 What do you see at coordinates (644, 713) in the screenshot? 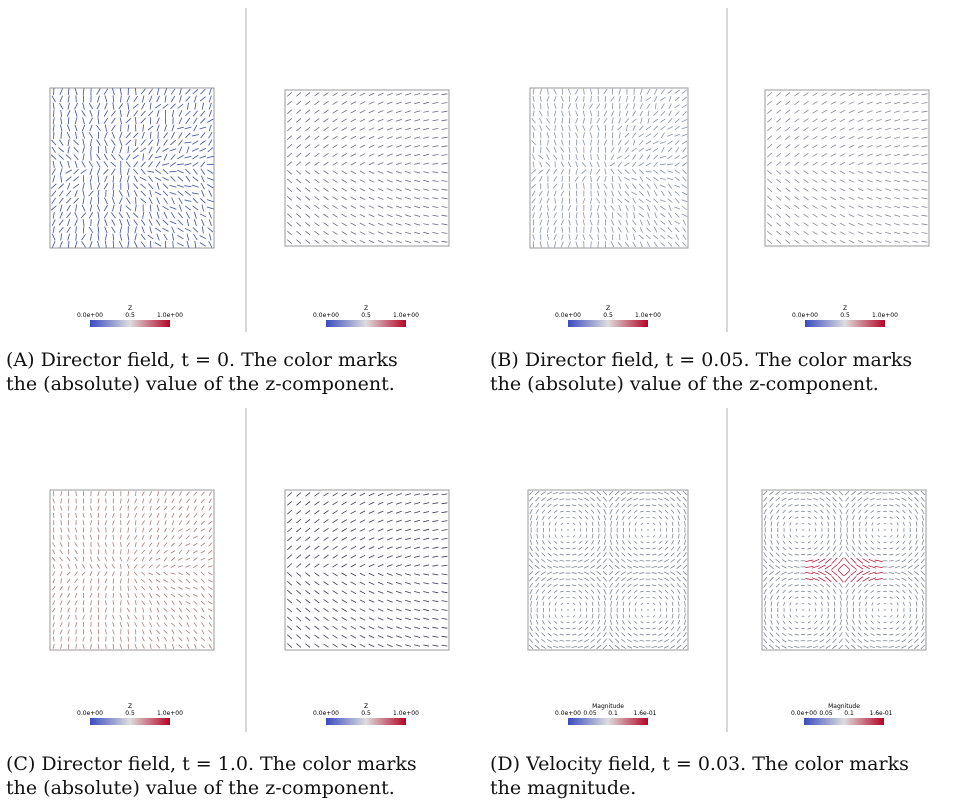
I see `colorbar-tick: 1.6e-01` at bounding box center [644, 713].